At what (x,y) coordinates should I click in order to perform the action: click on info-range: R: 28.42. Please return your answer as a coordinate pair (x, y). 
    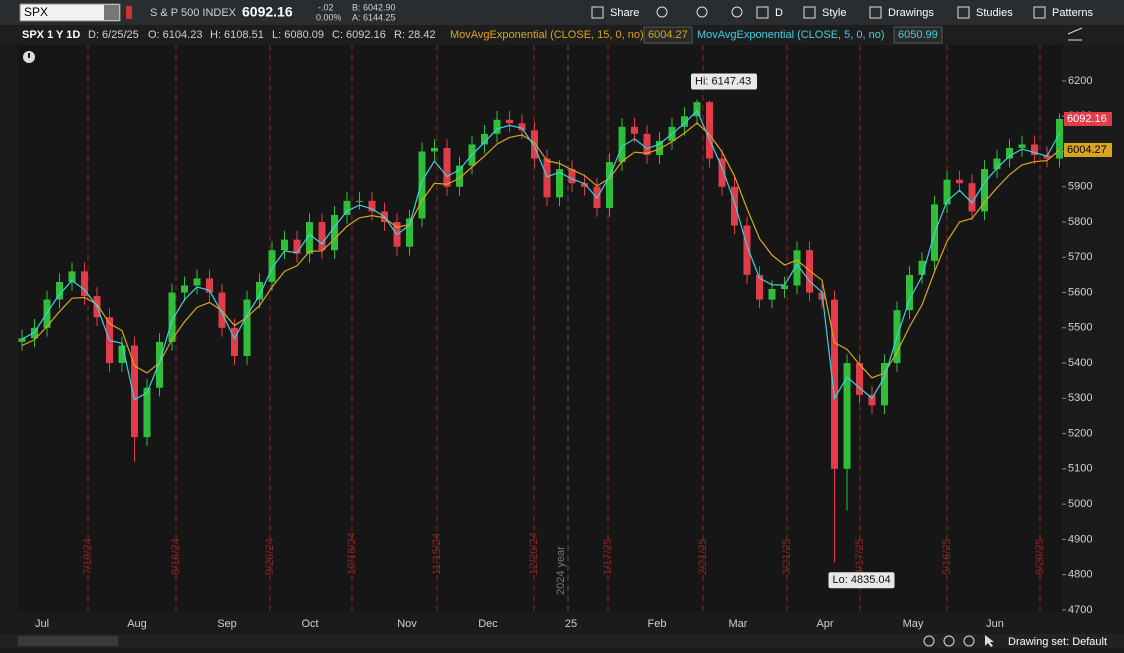
    Looking at the image, I should click on (415, 35).